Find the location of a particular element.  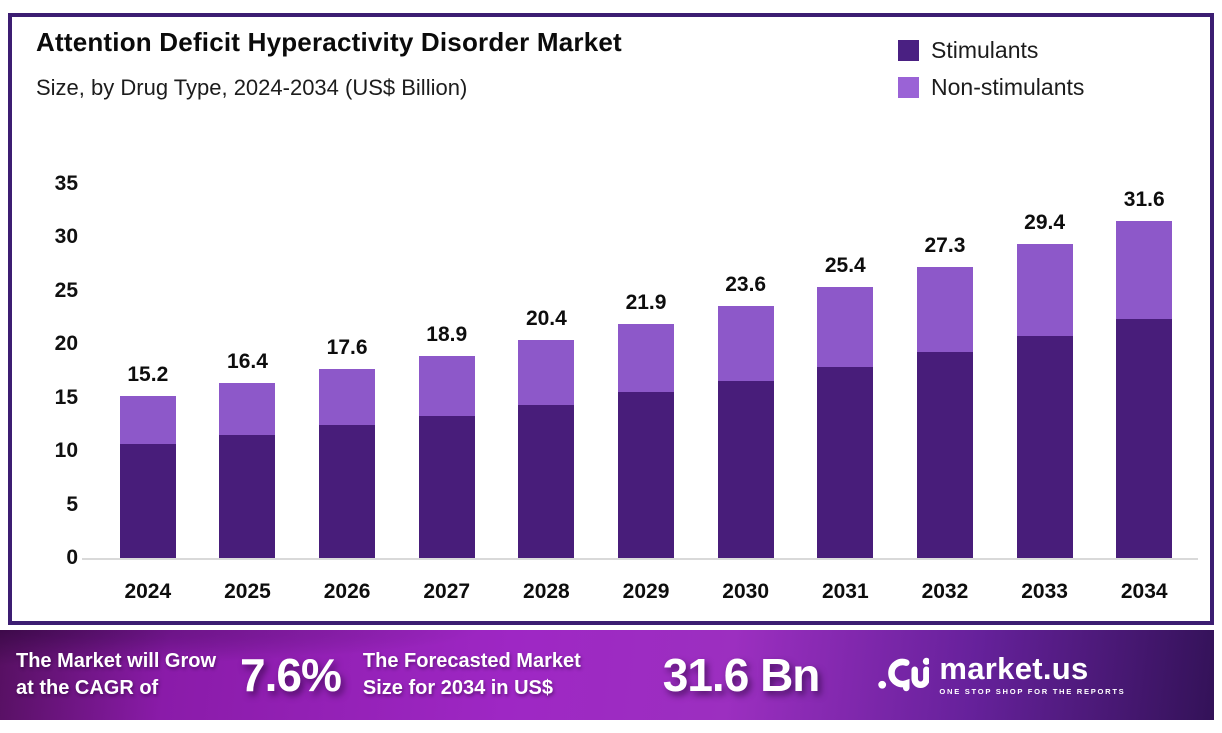

bar-total-label: 29.4 is located at coordinates (1045, 222).